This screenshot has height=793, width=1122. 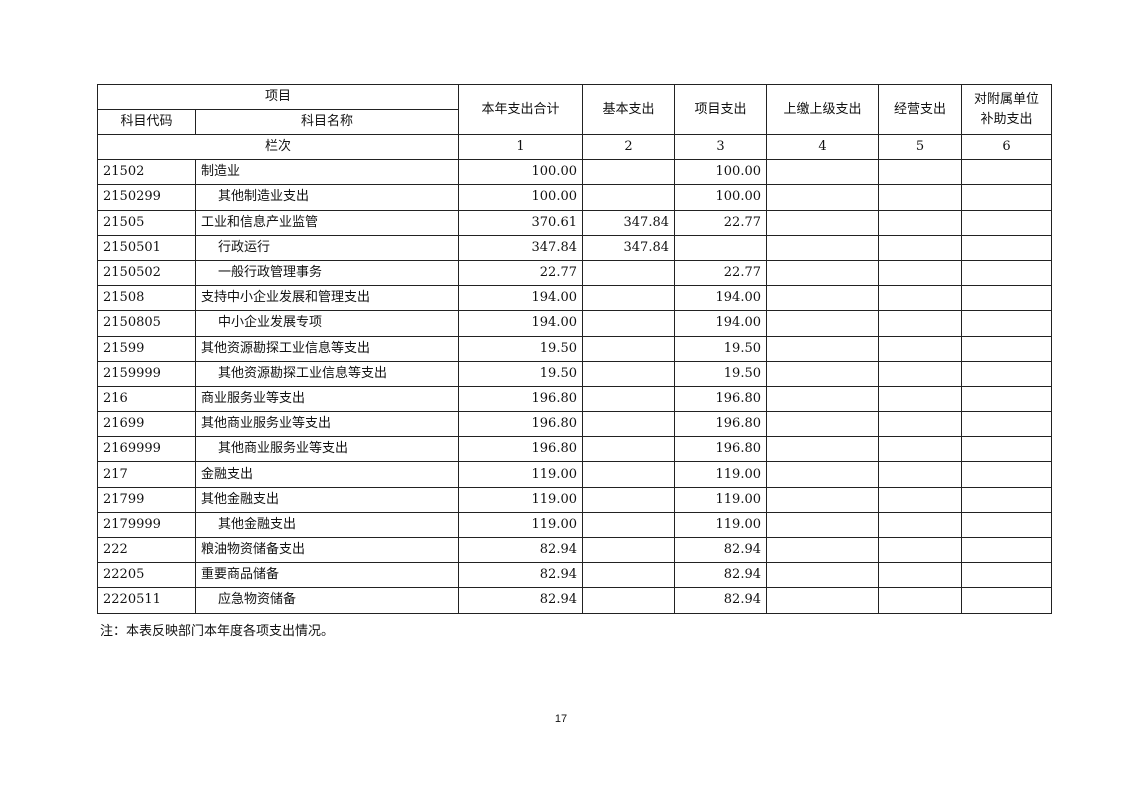 What do you see at coordinates (146, 424) in the screenshot?
I see `subject-code: 21699` at bounding box center [146, 424].